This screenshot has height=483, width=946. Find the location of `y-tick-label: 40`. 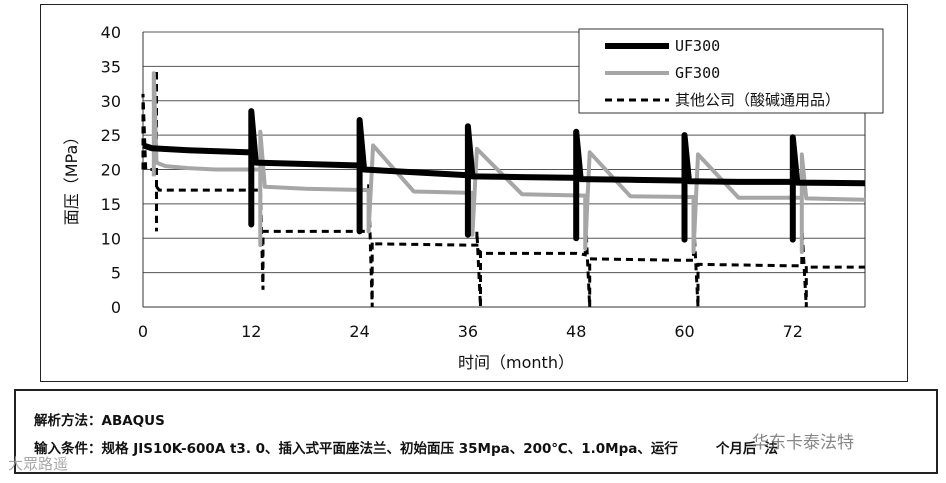

y-tick-label: 40 is located at coordinates (111, 32).